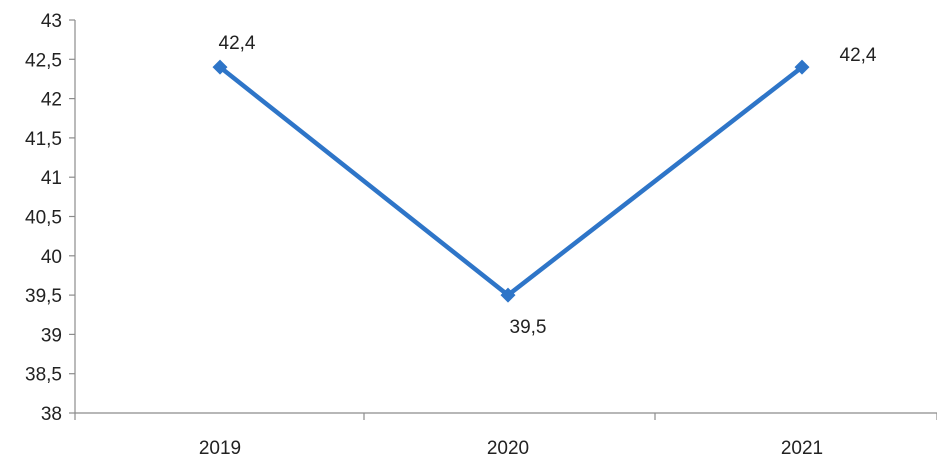 This screenshot has width=937, height=456. What do you see at coordinates (51, 178) in the screenshot?
I see `y-tick-label: 41` at bounding box center [51, 178].